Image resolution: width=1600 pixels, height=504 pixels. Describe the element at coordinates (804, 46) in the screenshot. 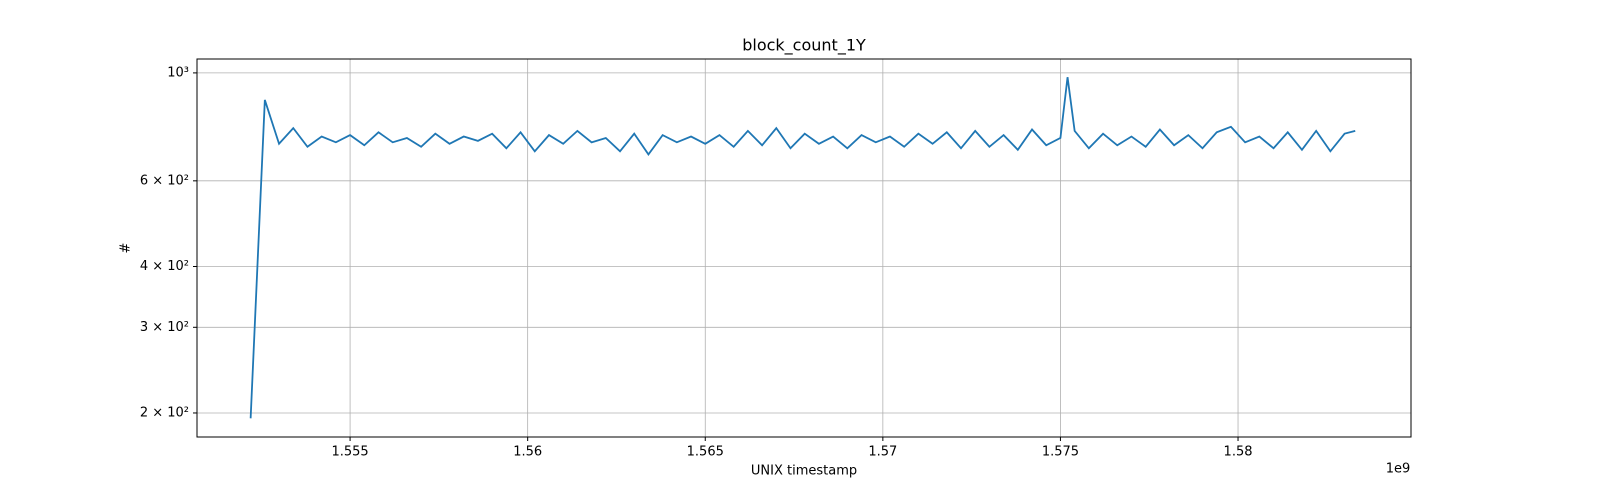

I see `chart-title: block_count_1Y` at that location.